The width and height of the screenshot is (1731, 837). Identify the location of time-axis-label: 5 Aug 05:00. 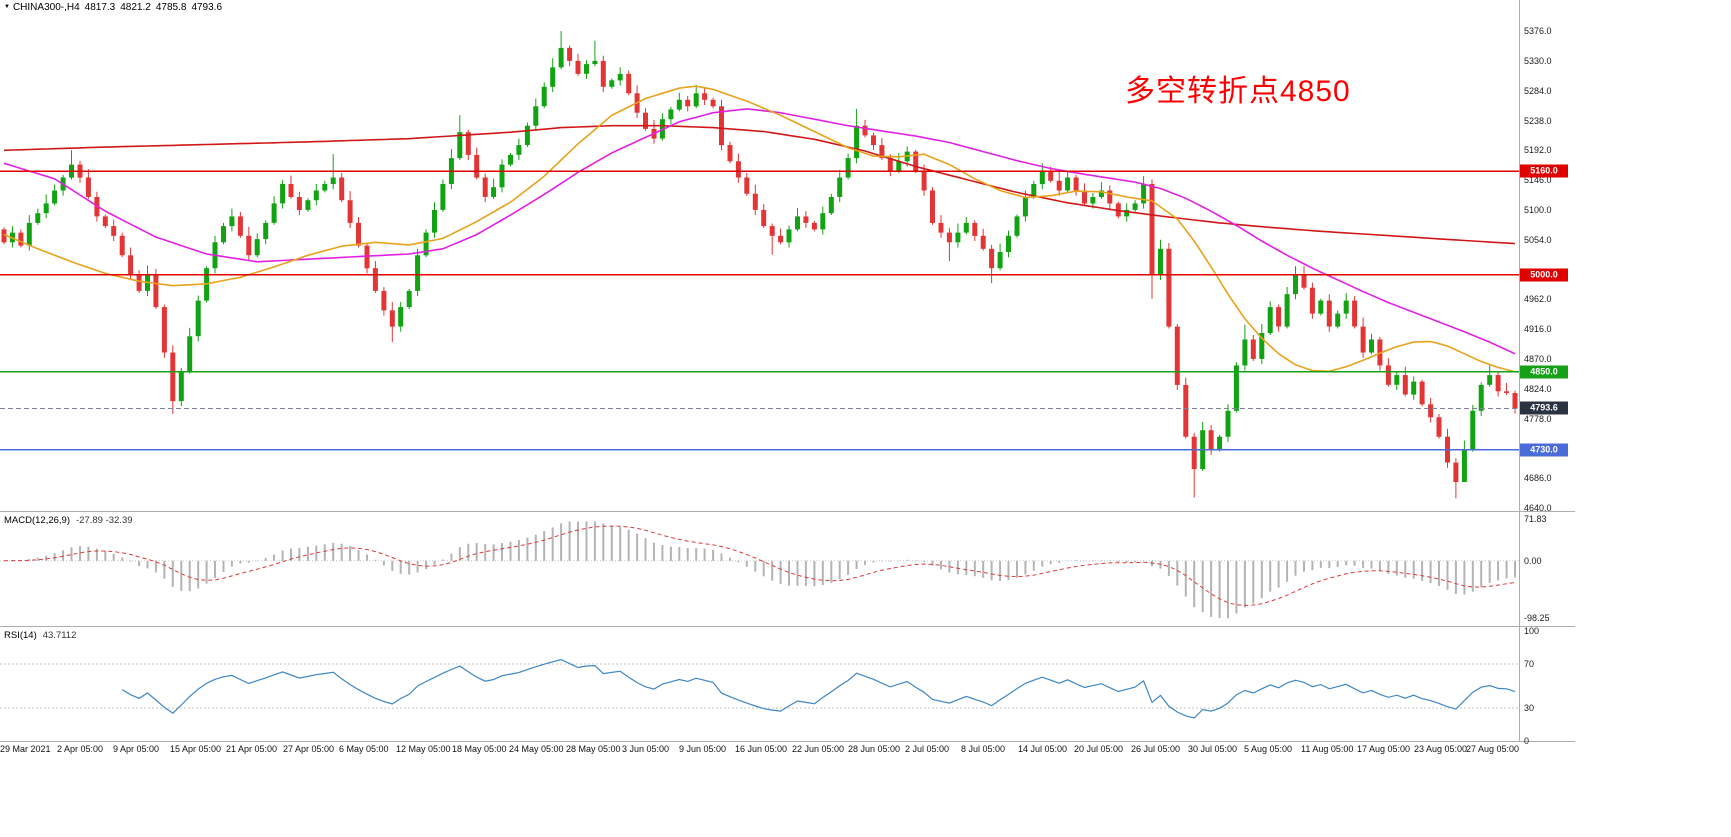
(1268, 749).